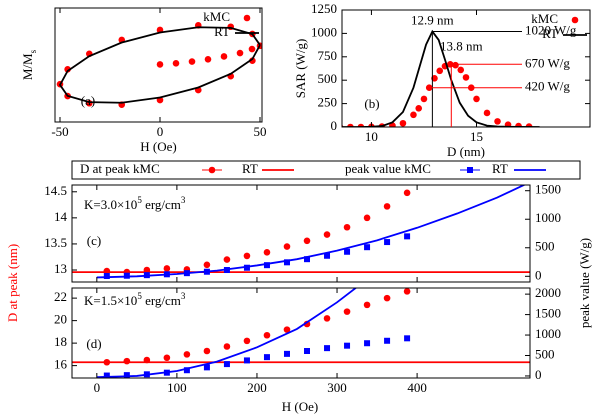  What do you see at coordinates (371, 136) in the screenshot?
I see `x-tick-label: 10` at bounding box center [371, 136].